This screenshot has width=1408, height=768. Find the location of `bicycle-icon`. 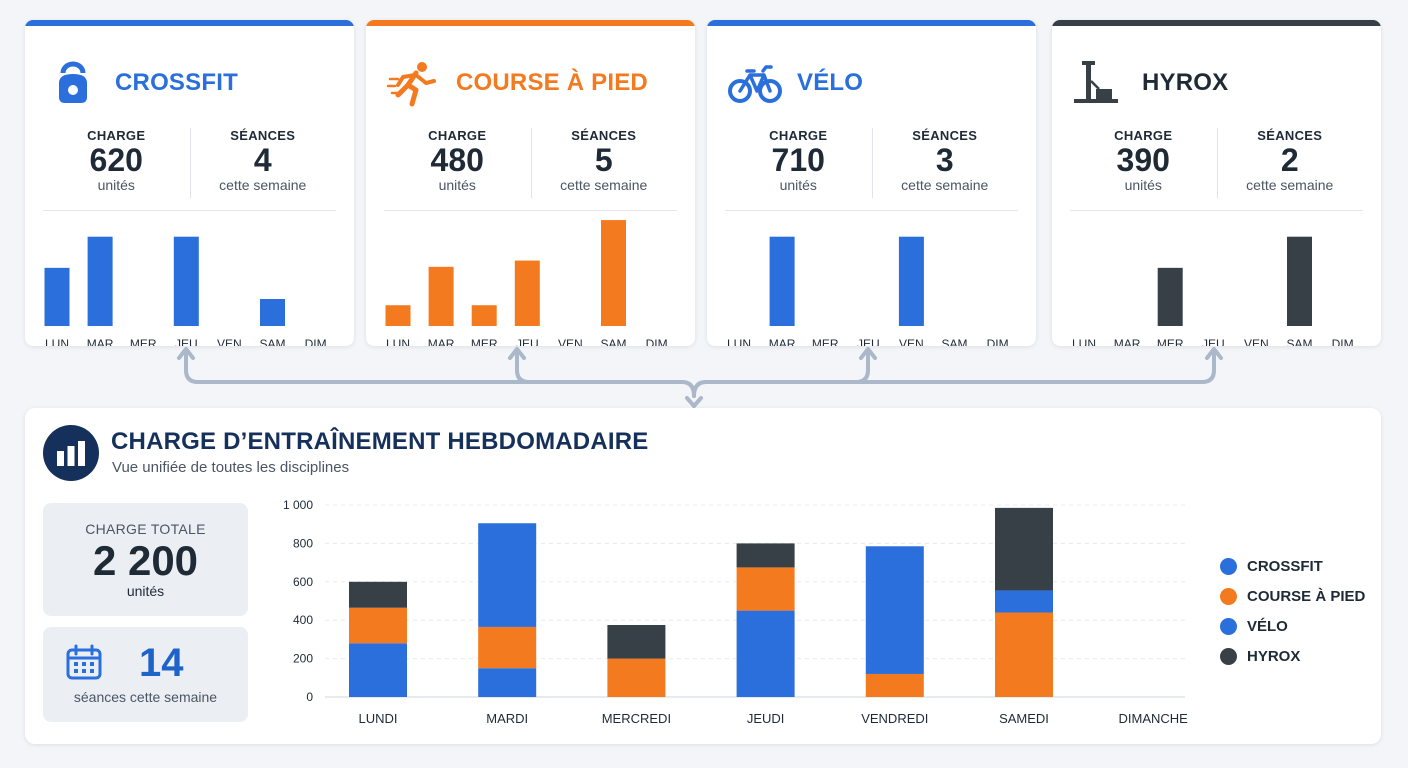

bicycle-icon is located at coordinates (755, 84).